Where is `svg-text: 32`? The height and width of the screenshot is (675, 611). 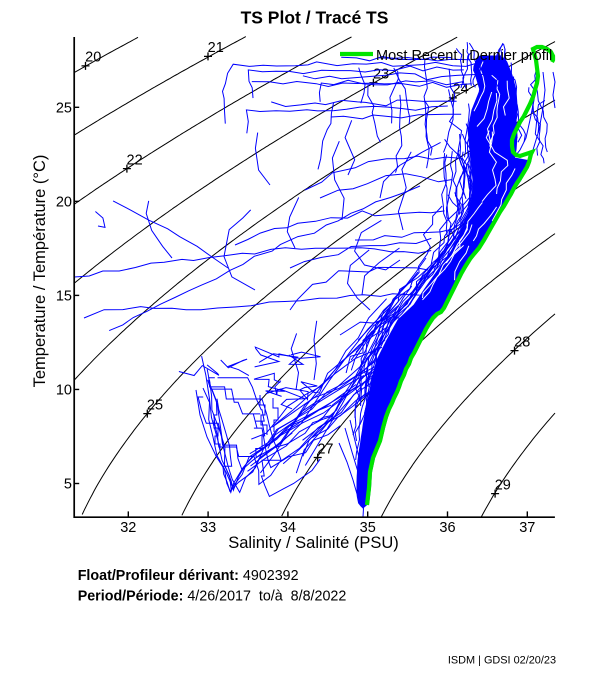
svg-text: 32 is located at coordinates (128, 528).